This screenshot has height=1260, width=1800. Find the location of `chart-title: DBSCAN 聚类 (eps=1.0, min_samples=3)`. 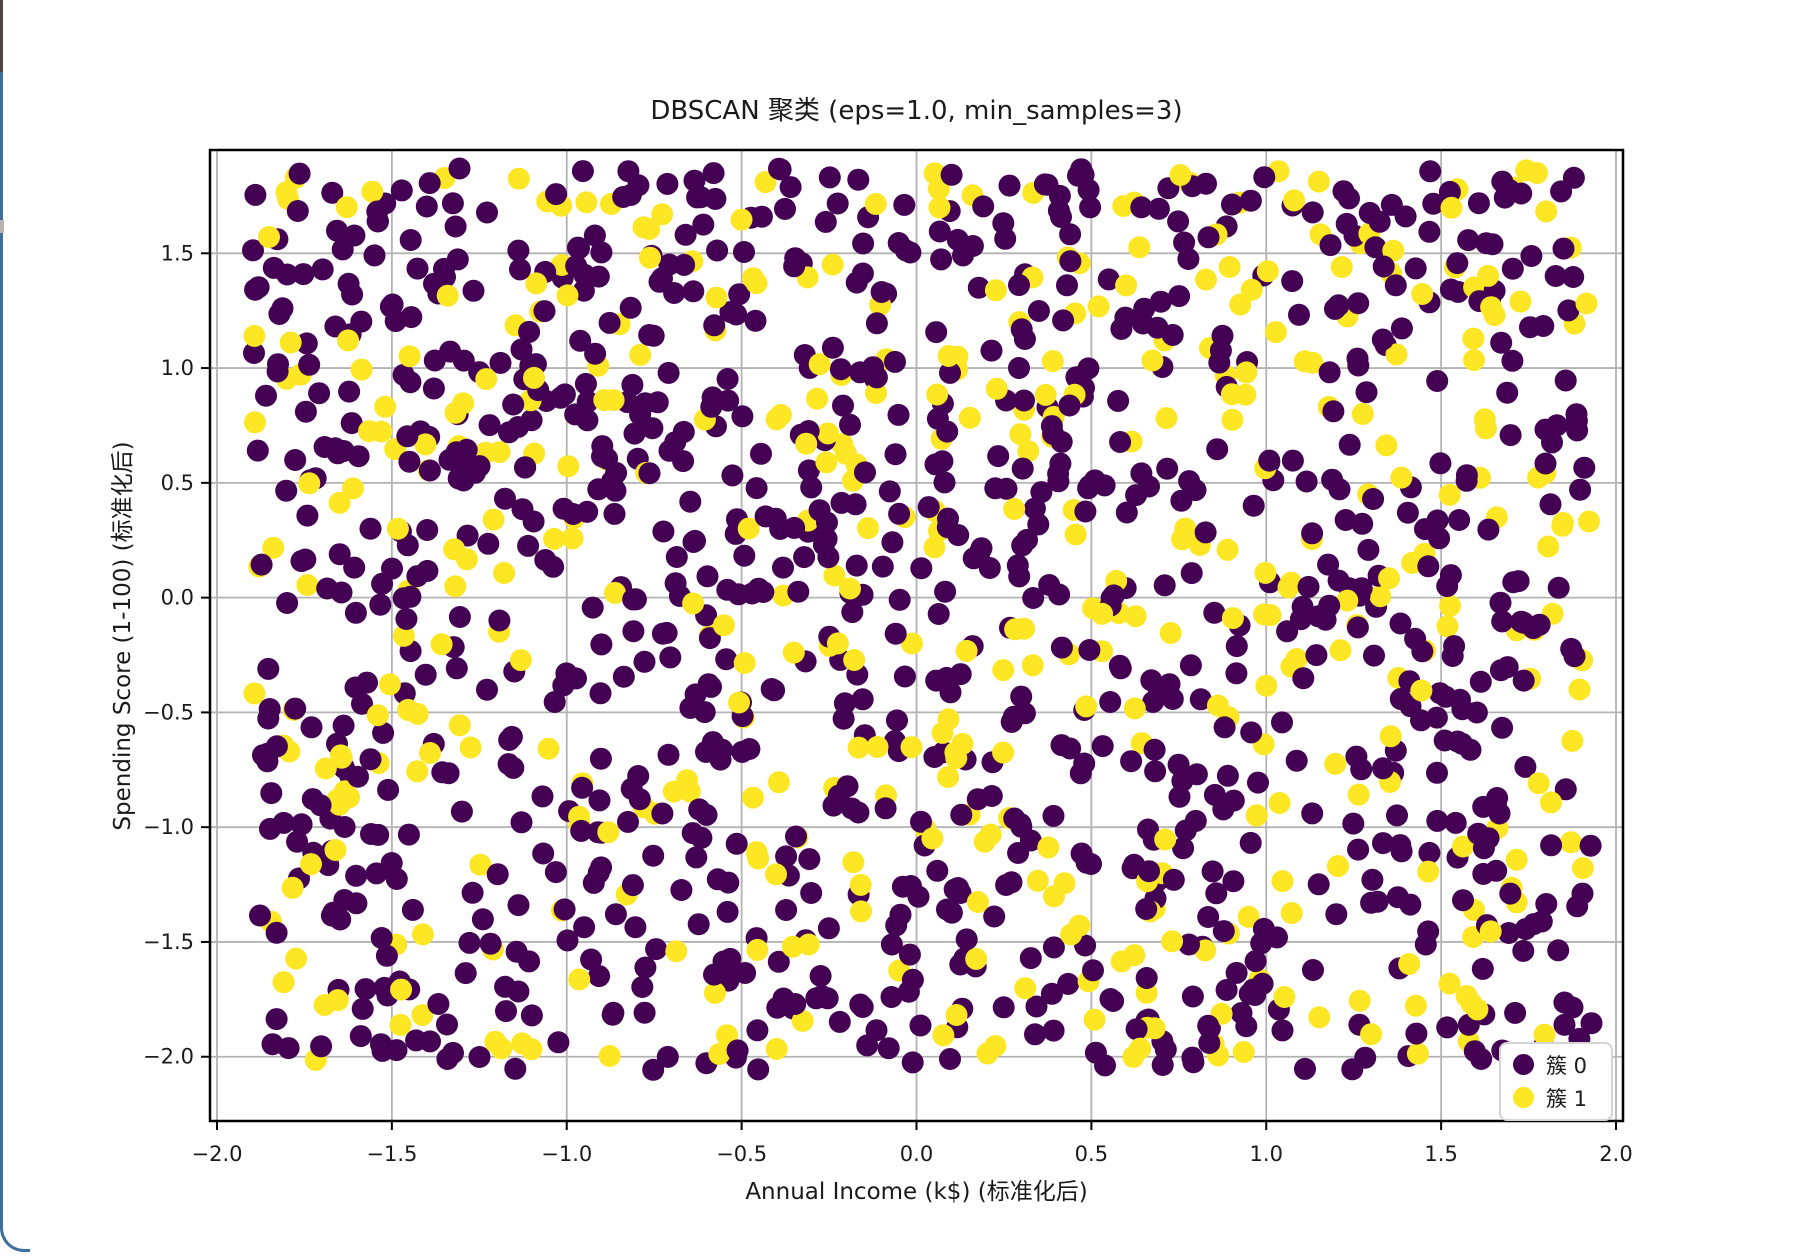

chart-title: DBSCAN 聚类 (eps=1.0, min_samples=3) is located at coordinates (916, 111).